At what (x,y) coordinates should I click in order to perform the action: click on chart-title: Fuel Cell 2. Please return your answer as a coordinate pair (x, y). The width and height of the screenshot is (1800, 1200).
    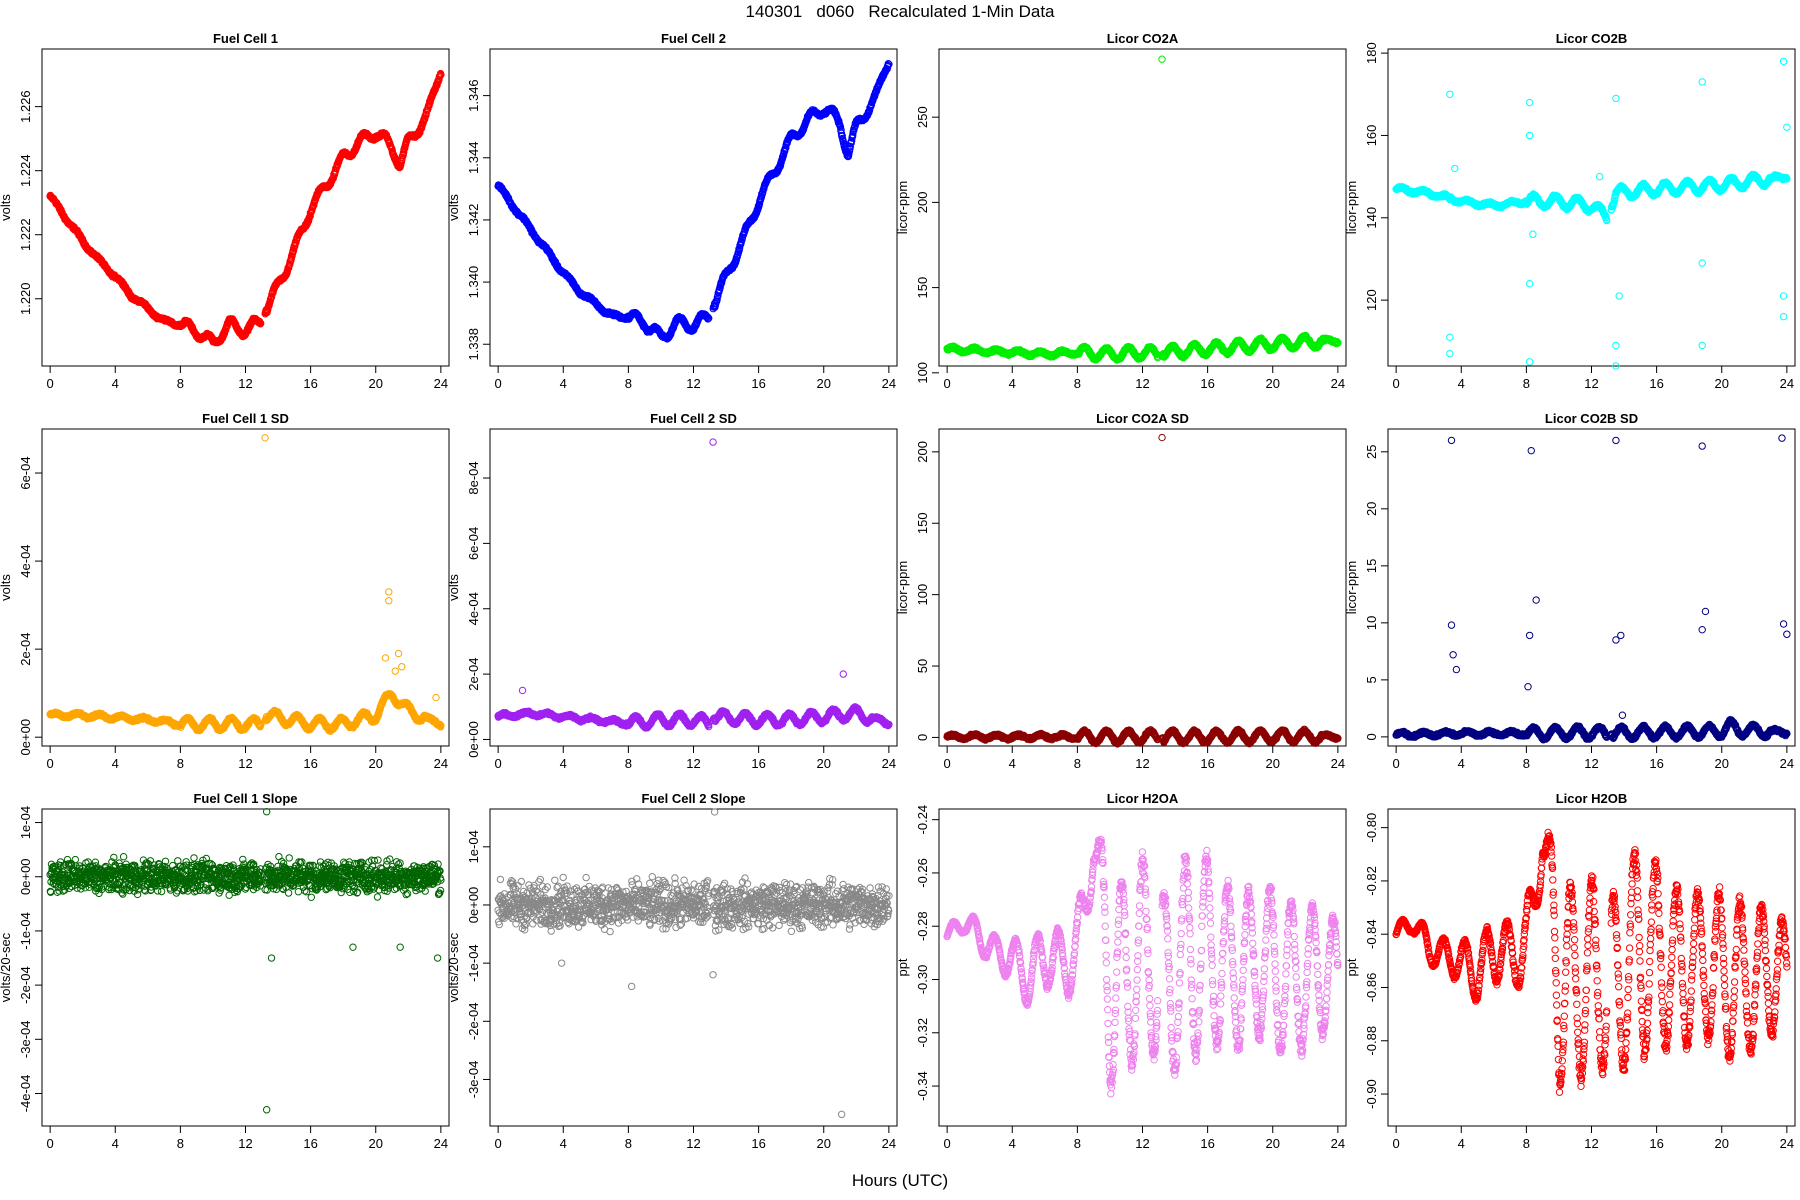
    Looking at the image, I should click on (693, 38).